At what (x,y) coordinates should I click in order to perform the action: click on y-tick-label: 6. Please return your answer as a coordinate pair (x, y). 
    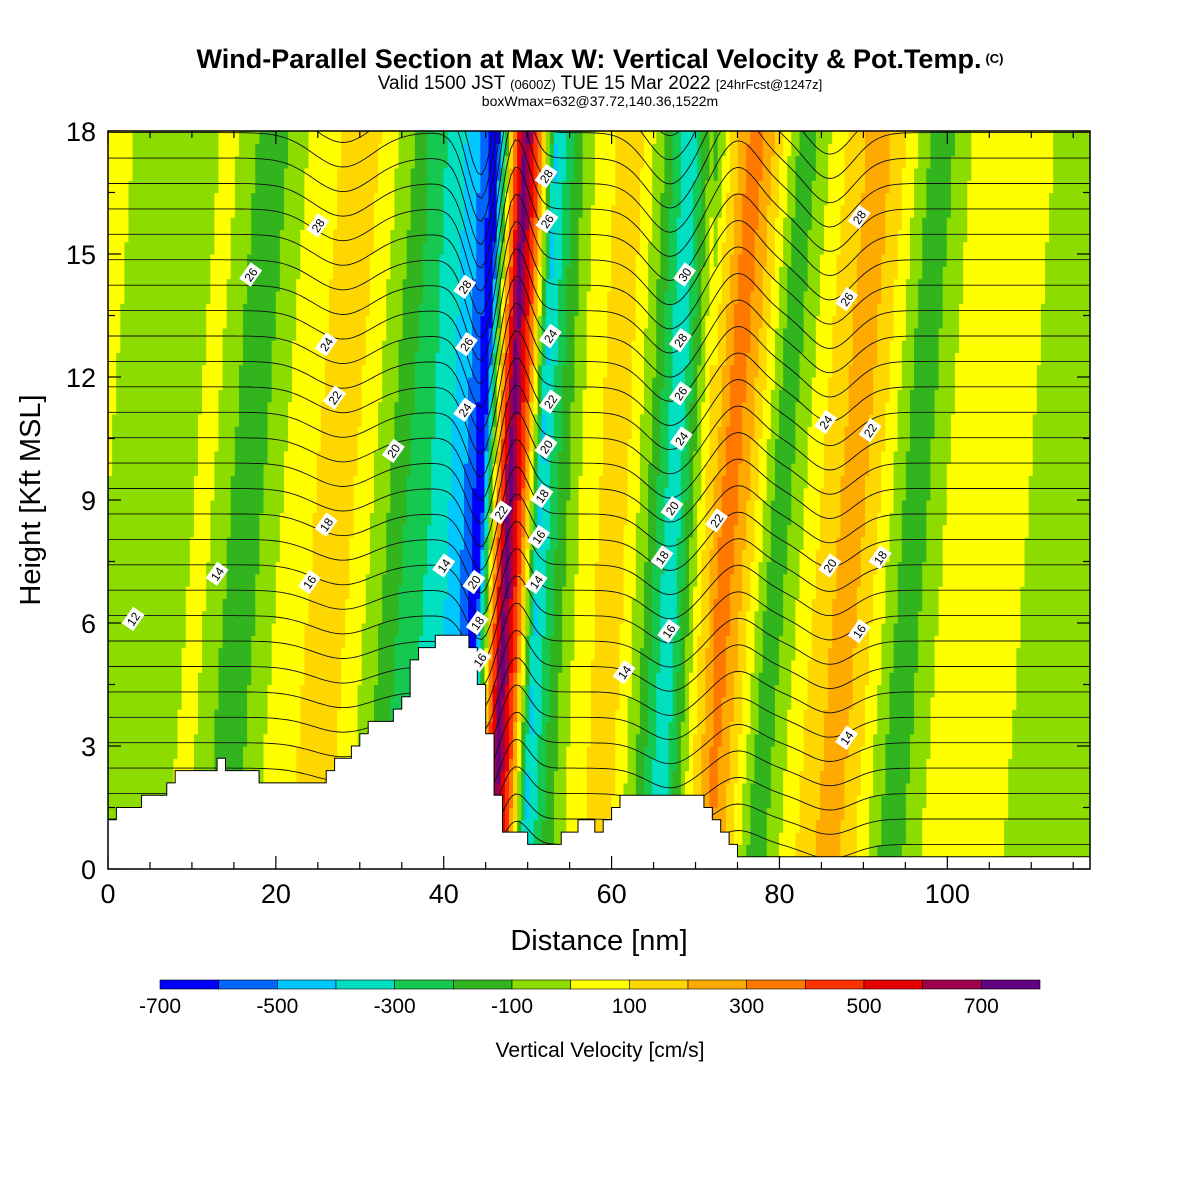
    Looking at the image, I should click on (88, 624).